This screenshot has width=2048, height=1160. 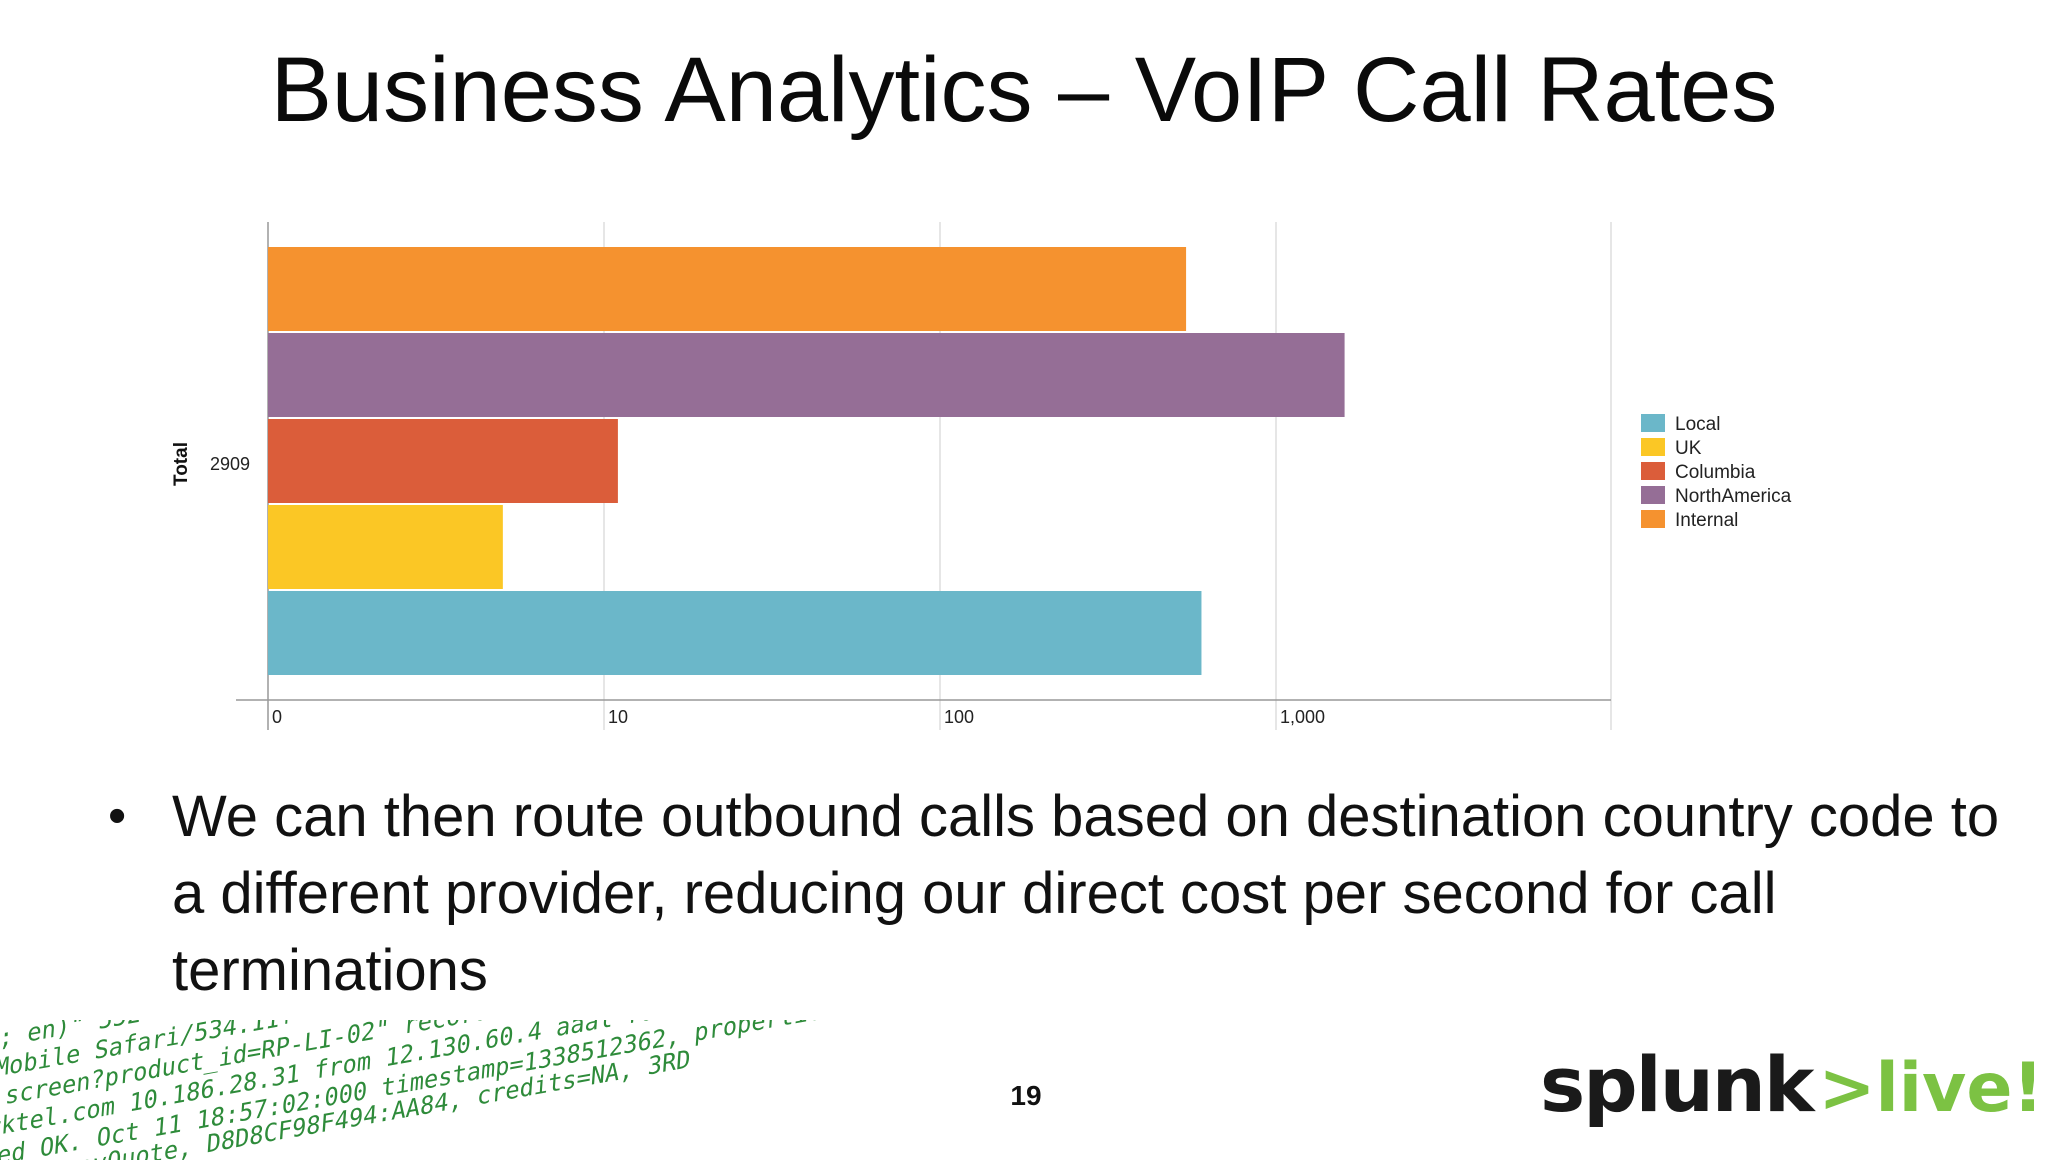 What do you see at coordinates (959, 717) in the screenshot?
I see `x-tick-label: 100` at bounding box center [959, 717].